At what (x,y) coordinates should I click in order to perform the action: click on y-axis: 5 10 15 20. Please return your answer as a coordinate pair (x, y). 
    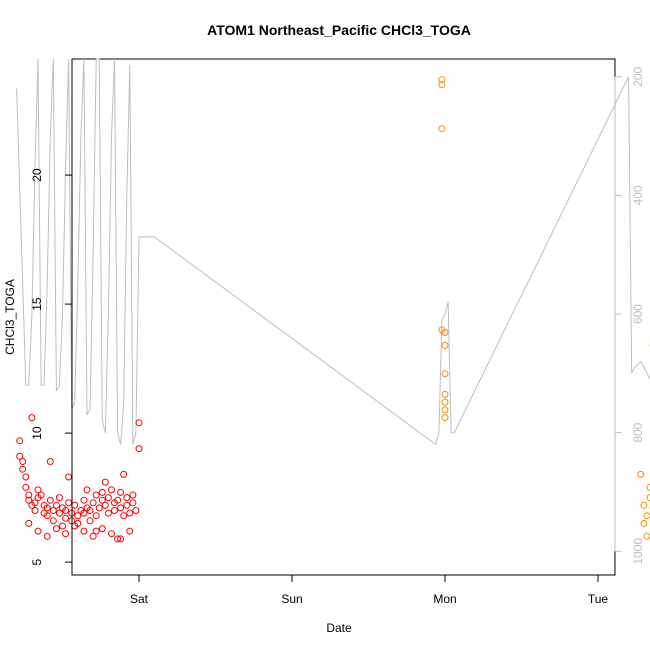
    Looking at the image, I should click on (51, 366).